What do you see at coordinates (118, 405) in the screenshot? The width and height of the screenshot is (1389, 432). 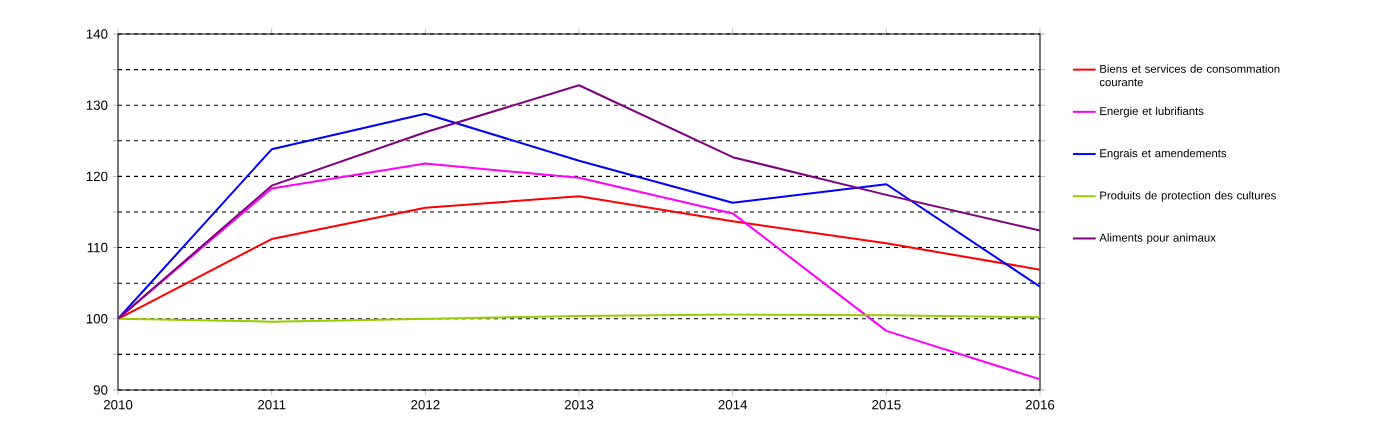 I see `x-tick-label: 2010` at bounding box center [118, 405].